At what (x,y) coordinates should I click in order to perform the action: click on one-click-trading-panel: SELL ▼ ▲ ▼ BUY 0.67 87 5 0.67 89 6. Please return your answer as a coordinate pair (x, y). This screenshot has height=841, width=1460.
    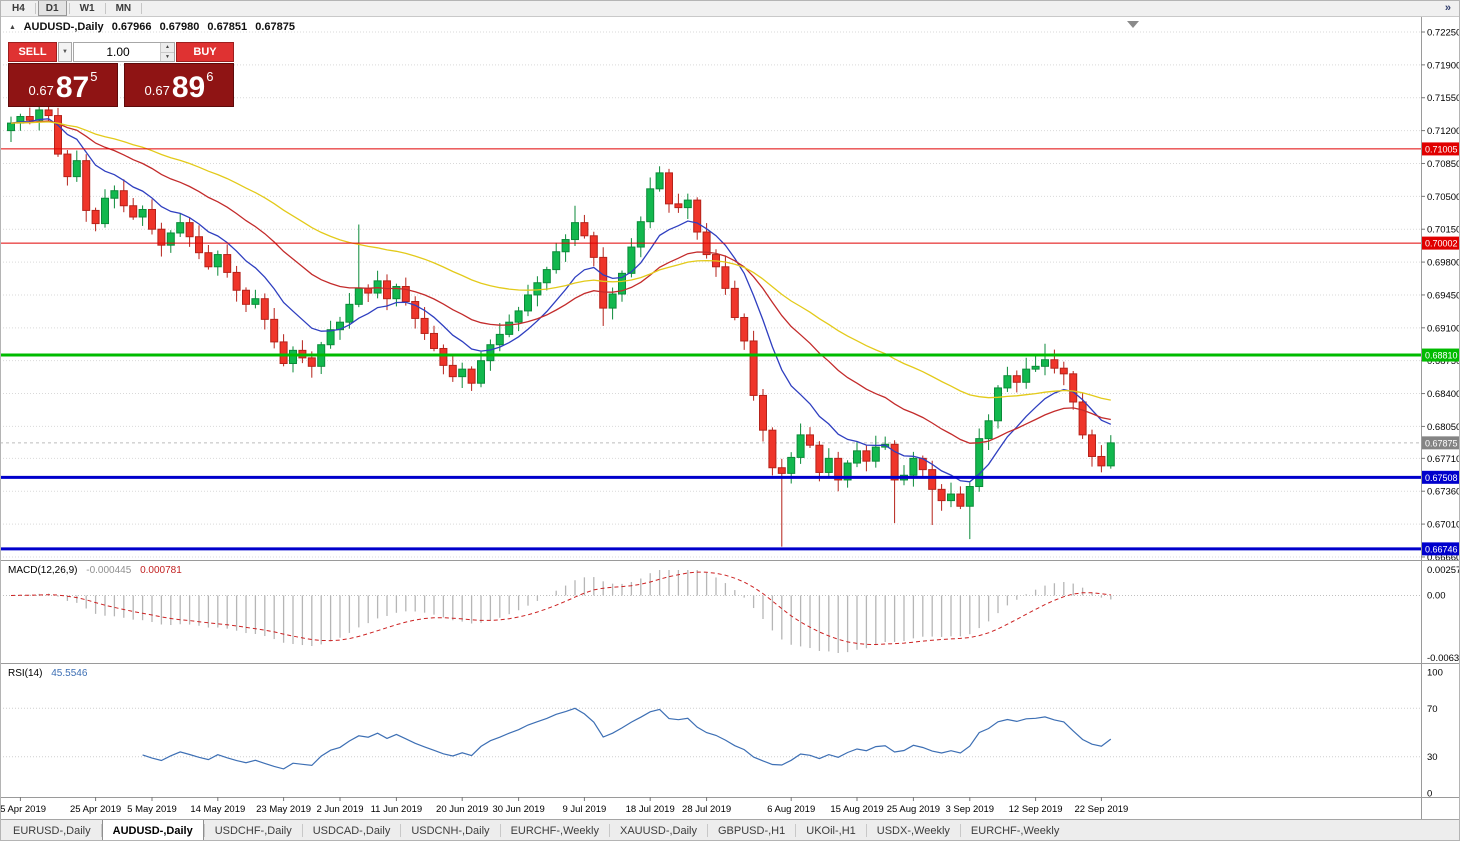
    Looking at the image, I should click on (121, 74).